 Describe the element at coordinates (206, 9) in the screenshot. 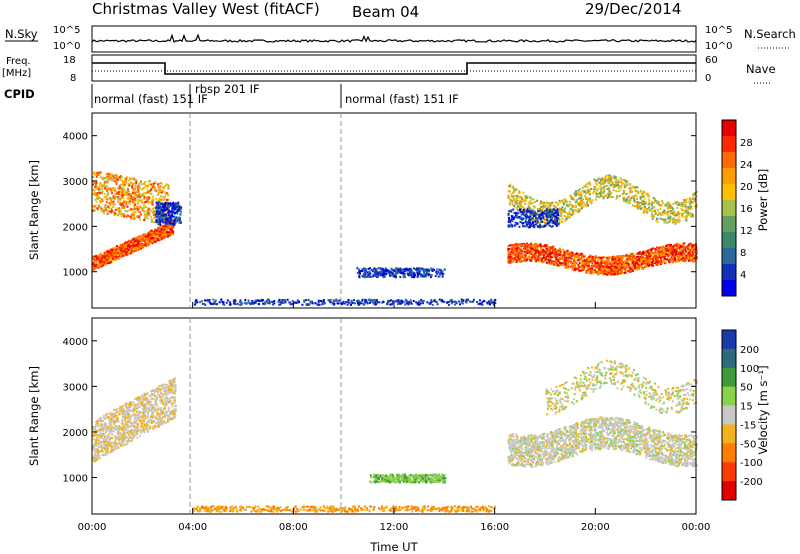

I see `figure-title: Christmas Valley West (fitACF)` at that location.